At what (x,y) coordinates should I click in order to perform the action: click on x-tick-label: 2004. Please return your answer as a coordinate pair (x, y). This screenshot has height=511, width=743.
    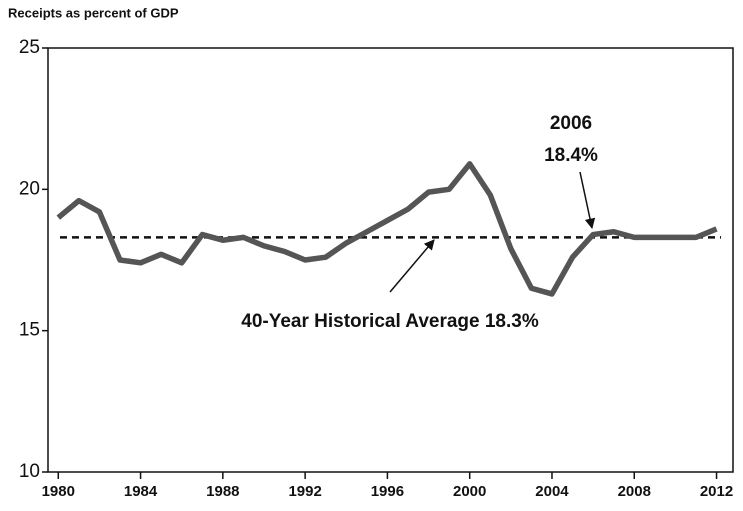
    Looking at the image, I should click on (552, 491).